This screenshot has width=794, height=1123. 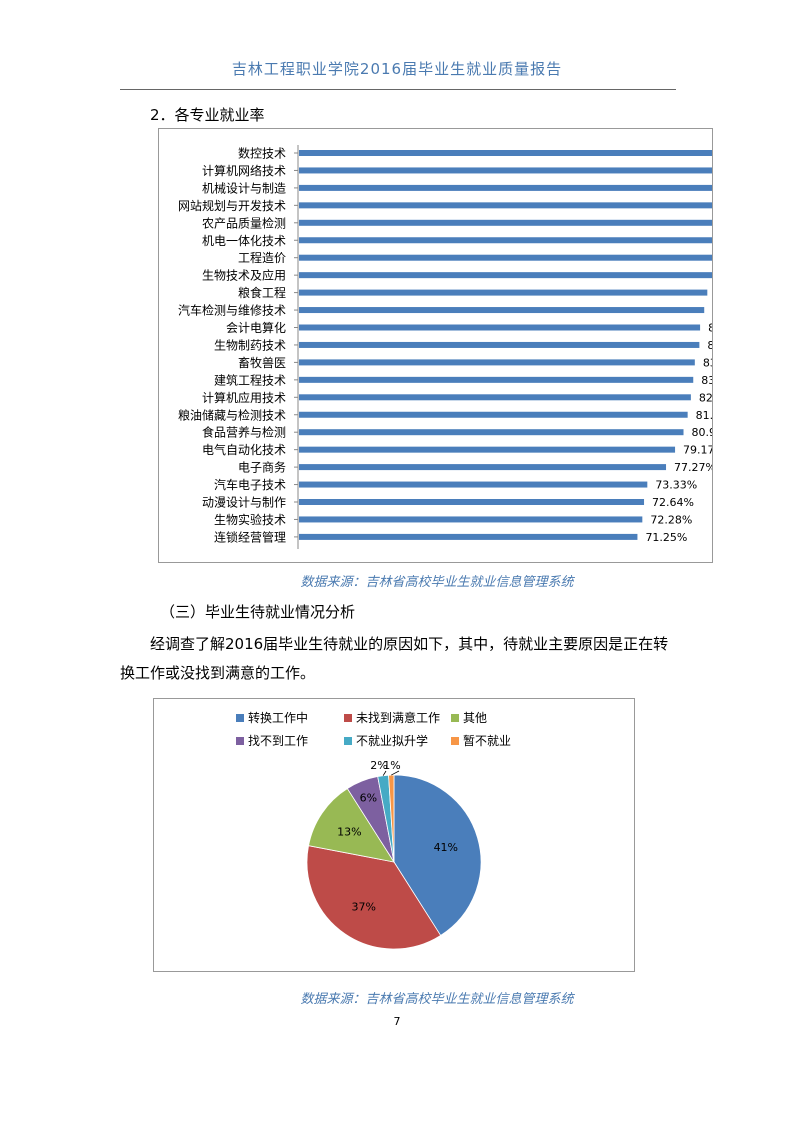 What do you see at coordinates (262, 292) in the screenshot?
I see `bar-category-label: 粮食工程` at bounding box center [262, 292].